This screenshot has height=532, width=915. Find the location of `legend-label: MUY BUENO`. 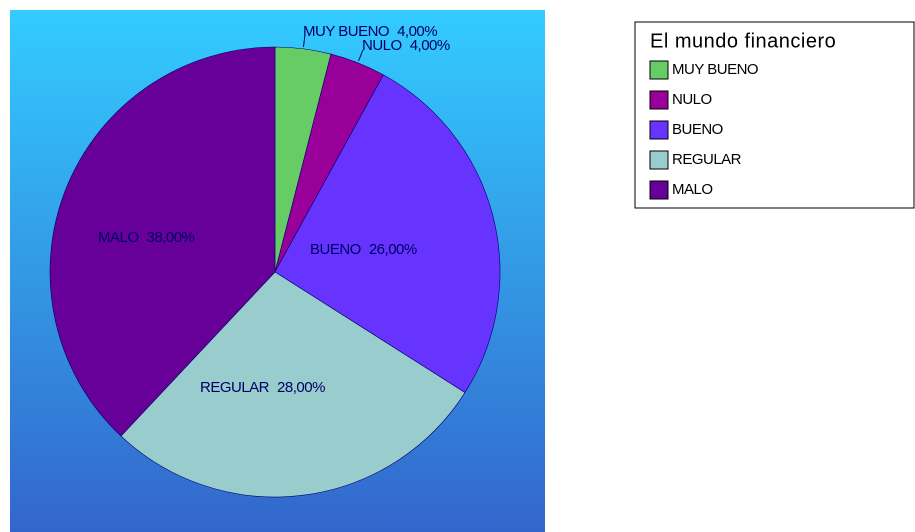

legend-label: MUY BUENO is located at coordinates (715, 69).